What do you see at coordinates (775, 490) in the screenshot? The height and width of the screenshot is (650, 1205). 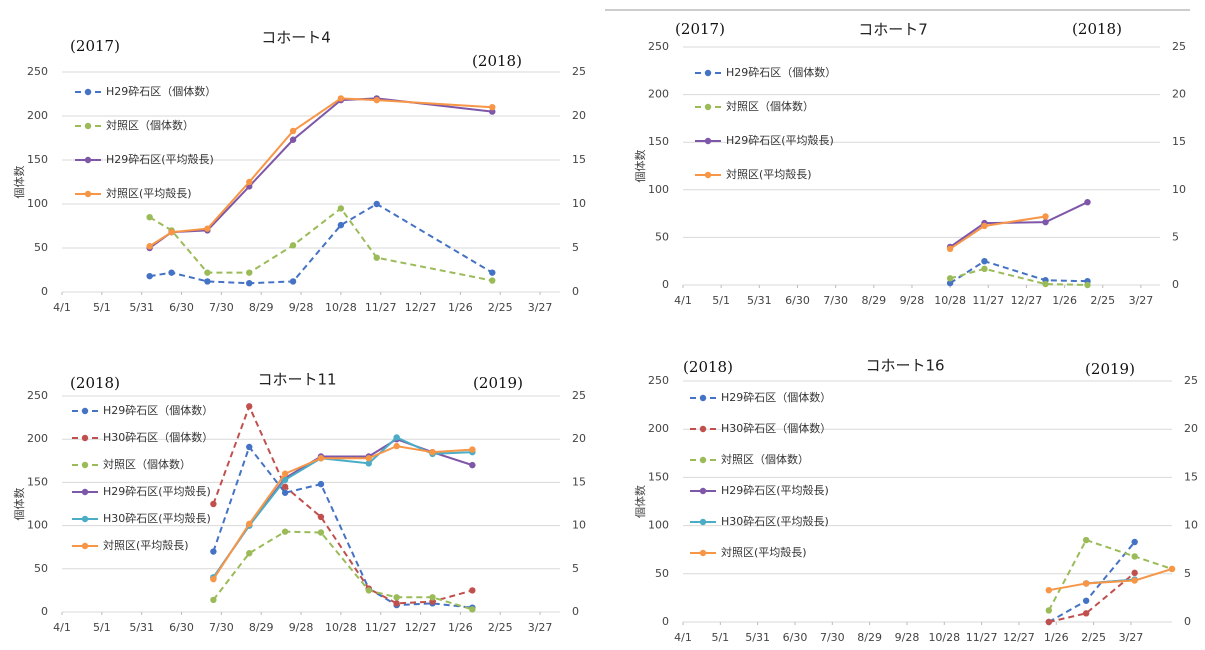 I see `legend-label: H29砕石区(平均殻長)` at bounding box center [775, 490].